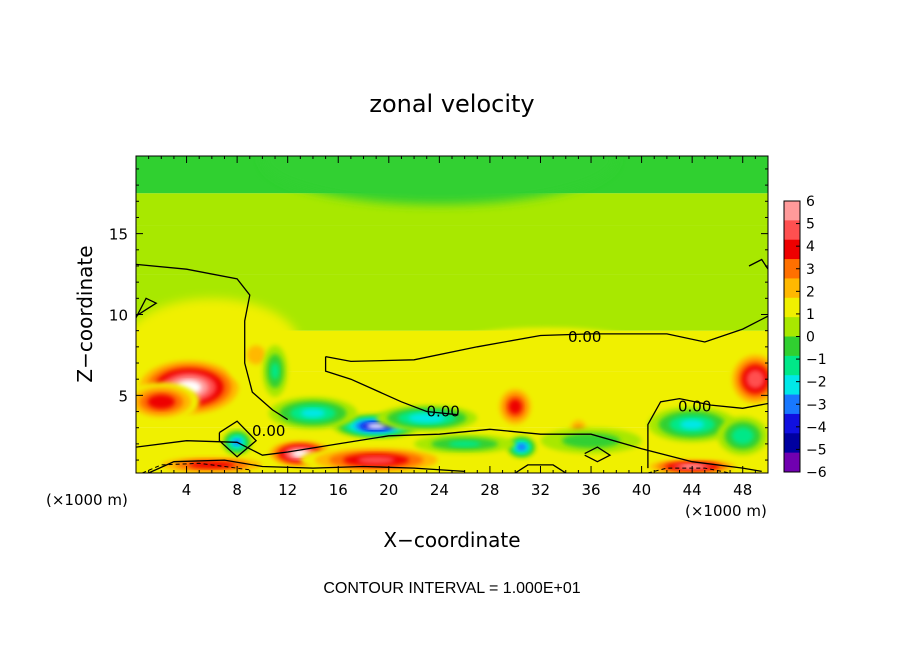  I want to click on x-tick-label: 40, so click(641, 490).